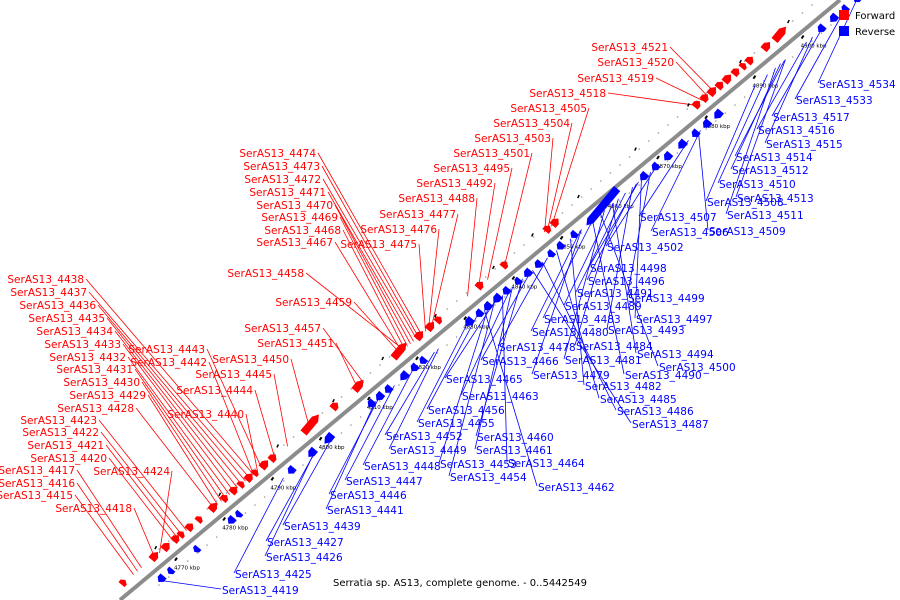 Image resolution: width=900 pixels, height=600 pixels. What do you see at coordinates (398, 230) in the screenshot?
I see `forward-gene-label: SerAS13_4476` at bounding box center [398, 230].